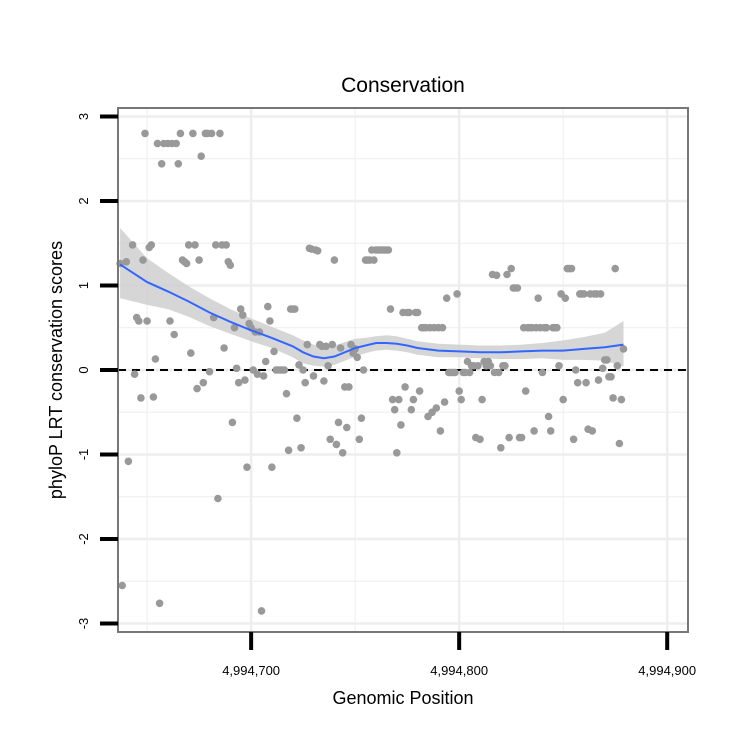  What do you see at coordinates (56, 370) in the screenshot?
I see `y-axis-label: phyloP LRT conservation scores` at bounding box center [56, 370].